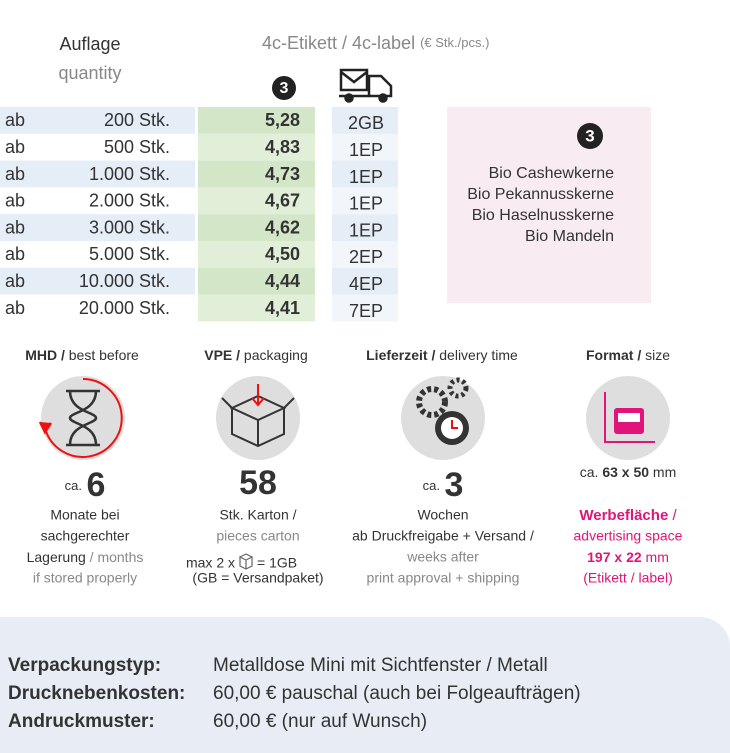 Image resolution: width=730 pixels, height=753 pixels. What do you see at coordinates (282, 147) in the screenshot?
I see `price: 4,83` at bounding box center [282, 147].